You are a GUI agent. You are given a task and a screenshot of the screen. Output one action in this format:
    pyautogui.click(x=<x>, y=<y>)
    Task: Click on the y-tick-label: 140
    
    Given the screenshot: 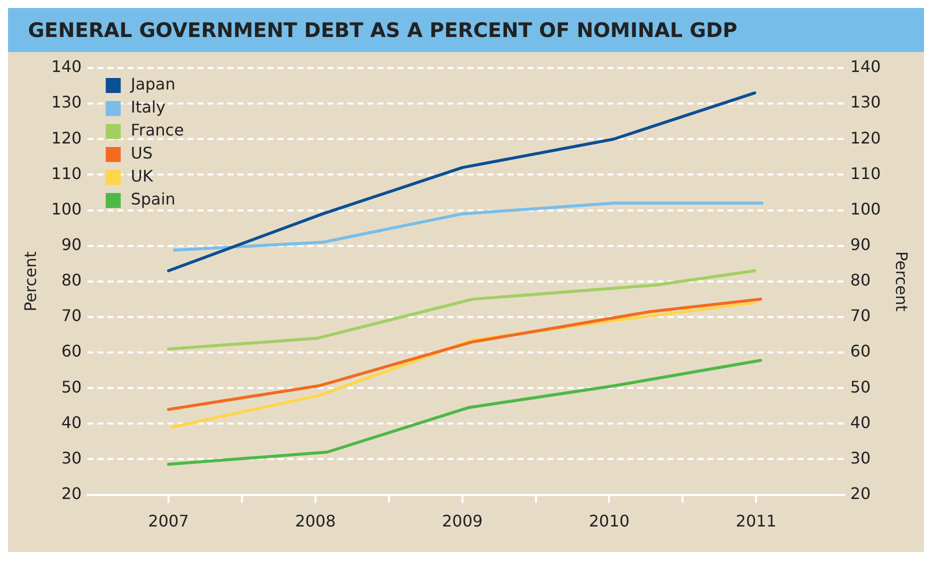 What is the action you would take?
    pyautogui.click(x=66, y=66)
    